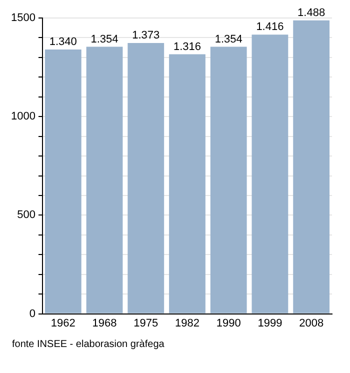 The height and width of the screenshot is (373, 350). I want to click on x-tick-label: 1990, so click(228, 323).